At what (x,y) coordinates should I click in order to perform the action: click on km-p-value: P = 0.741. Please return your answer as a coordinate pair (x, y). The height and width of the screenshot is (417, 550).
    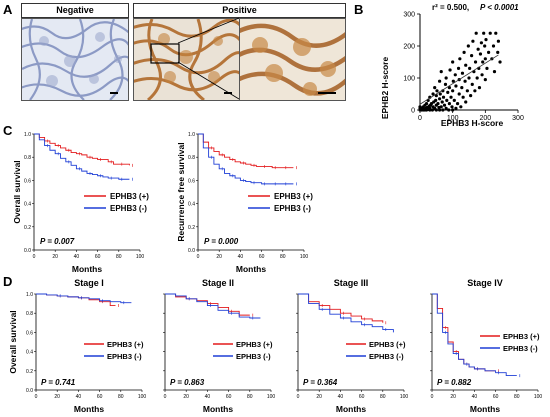
    Looking at the image, I should click on (58, 382).